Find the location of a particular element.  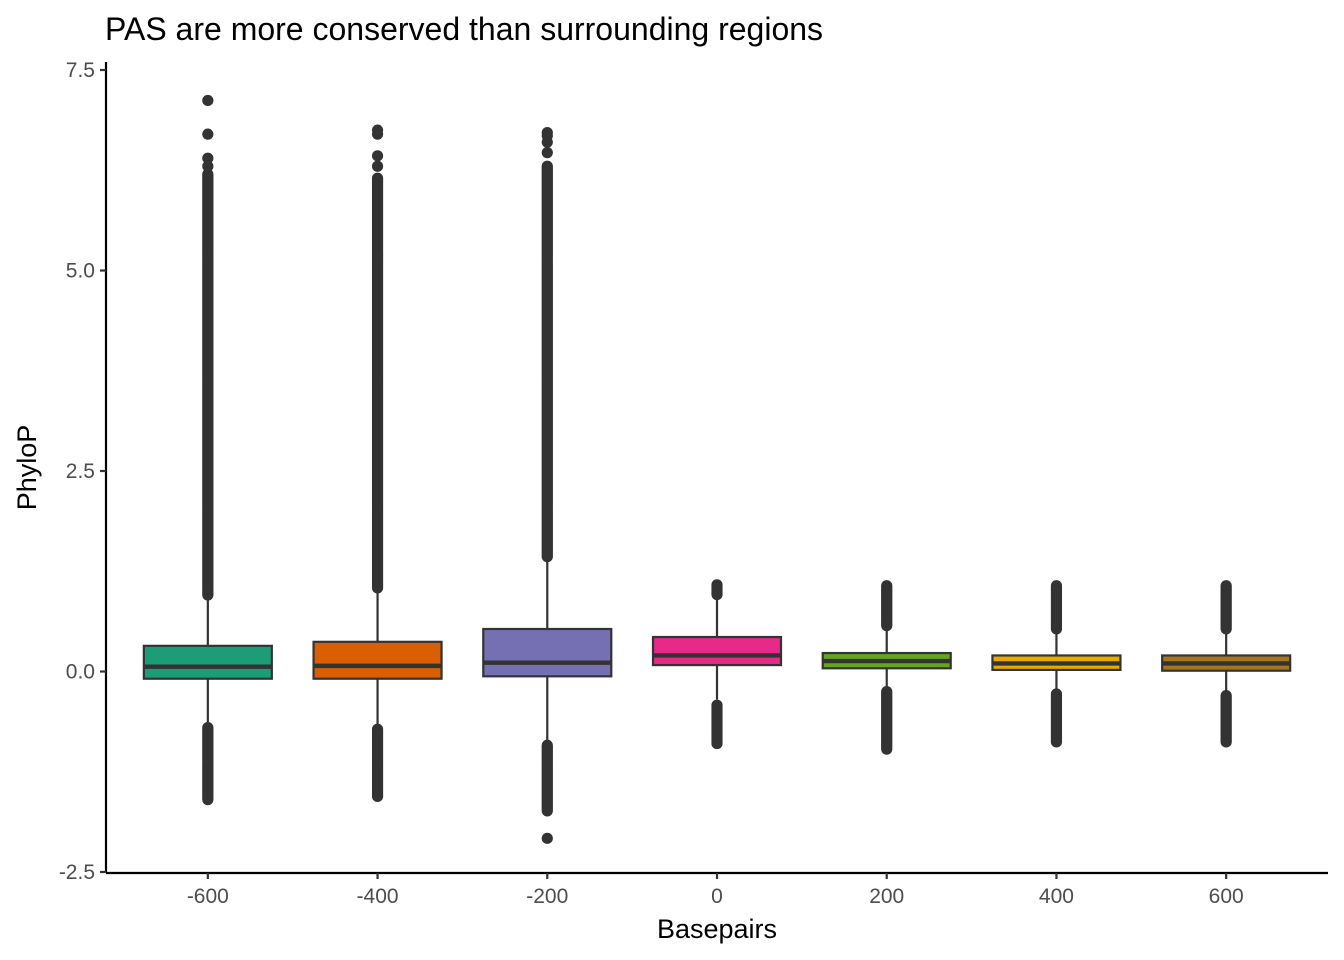

y-tick-label: 5.0 is located at coordinates (80, 271).